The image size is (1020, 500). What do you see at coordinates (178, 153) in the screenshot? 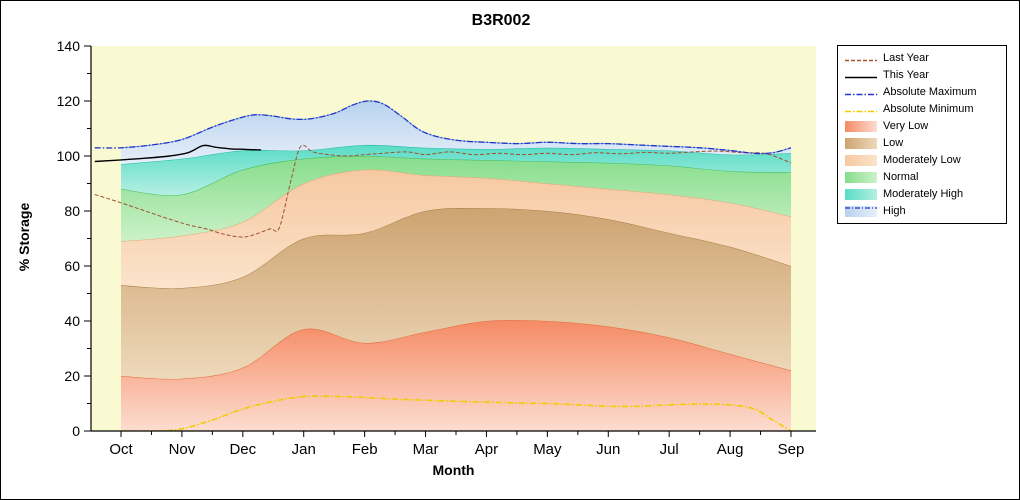
I see `line-this-year` at bounding box center [178, 153].